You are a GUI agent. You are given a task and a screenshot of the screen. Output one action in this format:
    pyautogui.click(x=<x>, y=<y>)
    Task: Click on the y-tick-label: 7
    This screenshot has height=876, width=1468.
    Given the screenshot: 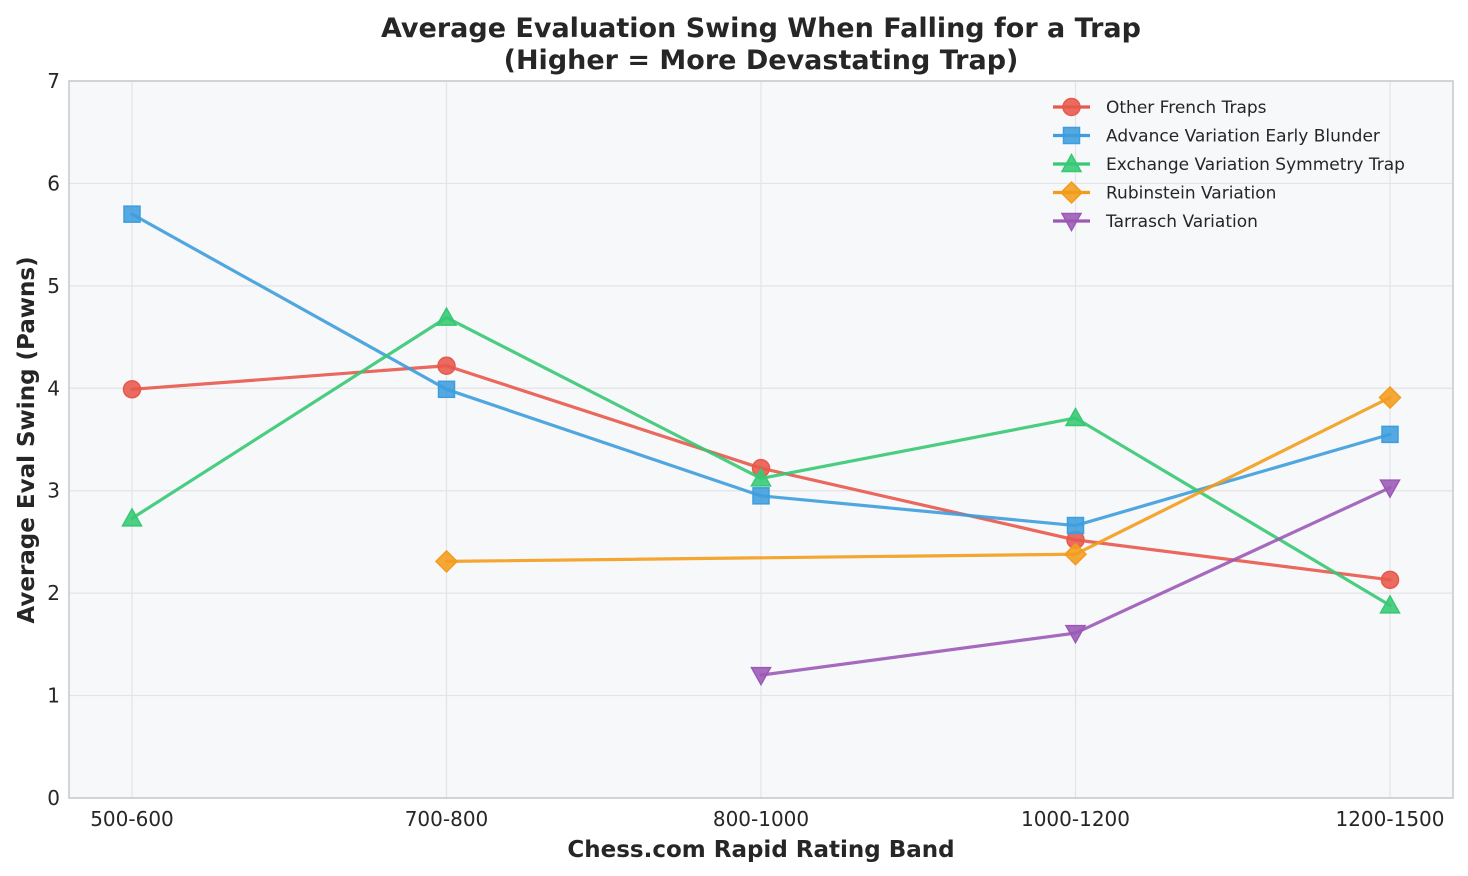 What is the action you would take?
    pyautogui.click(x=53, y=81)
    